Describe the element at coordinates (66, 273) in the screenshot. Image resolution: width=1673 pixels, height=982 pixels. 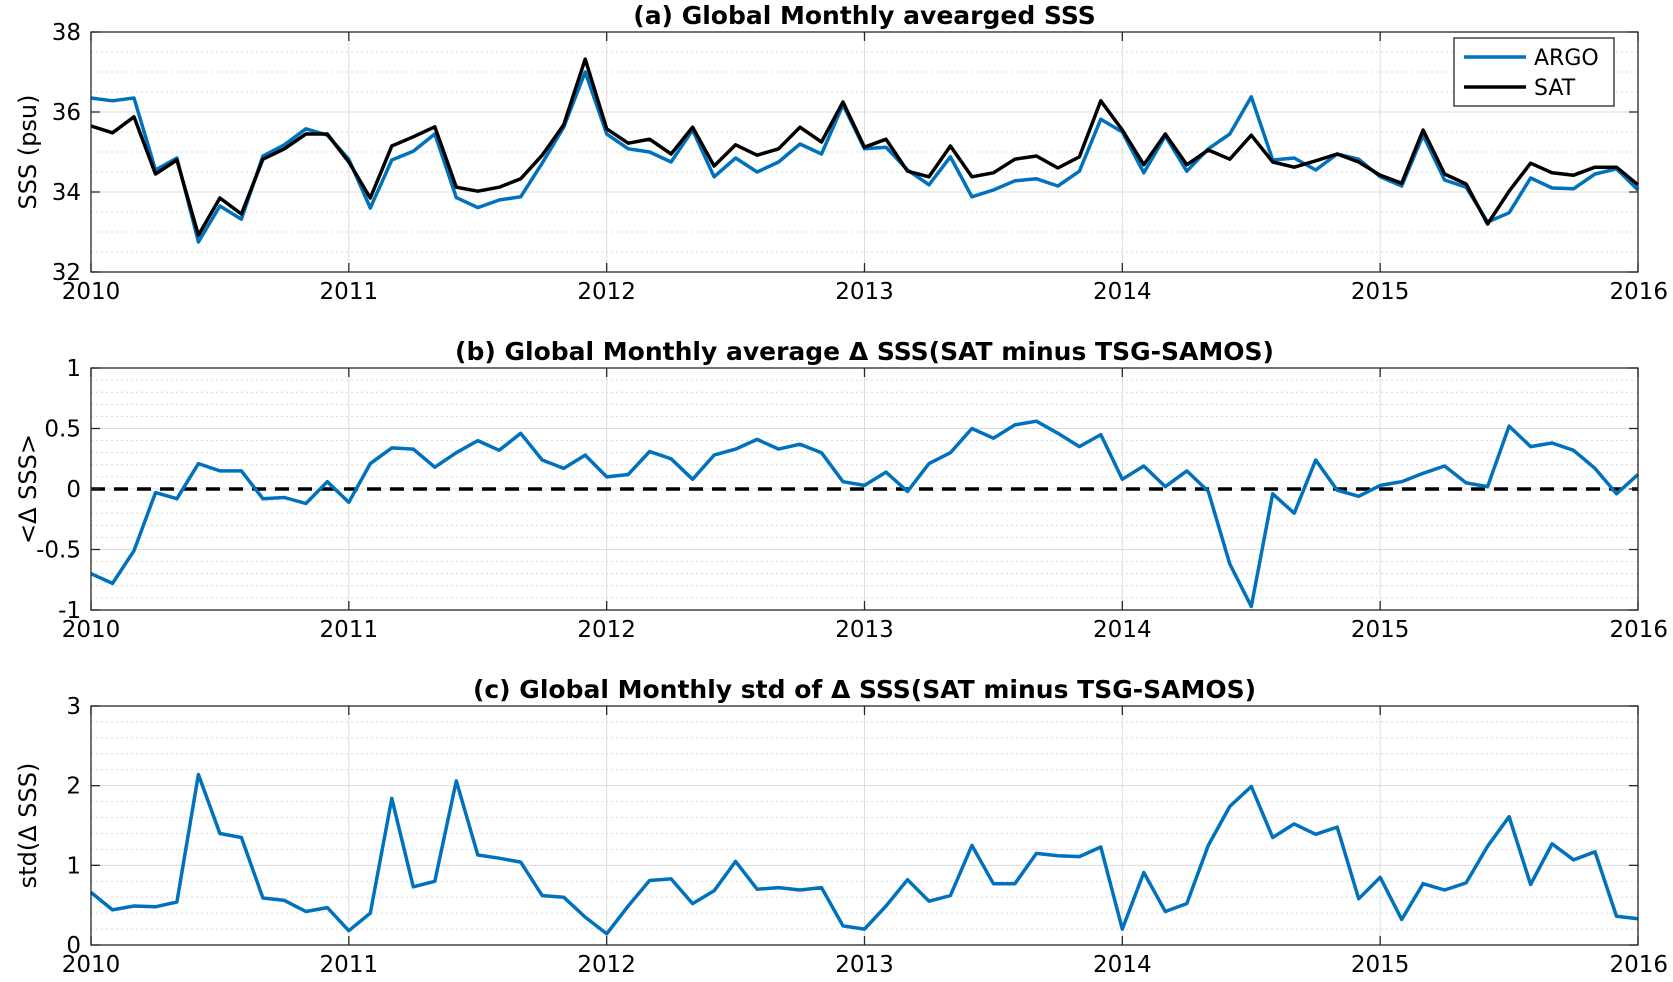
I see `y-tick-label: 32` at that location.